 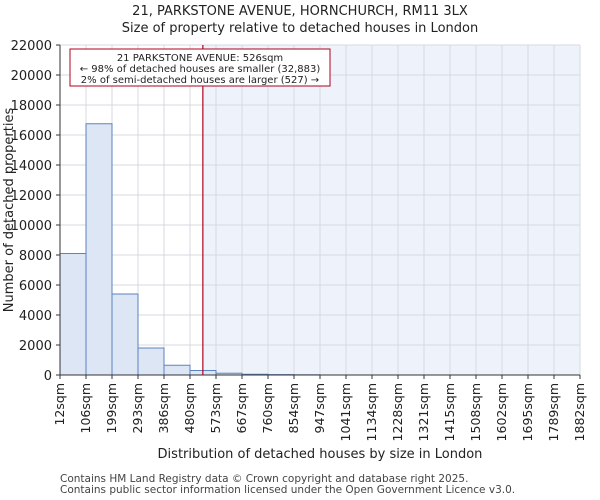 What do you see at coordinates (31, 166) in the screenshot?
I see `y-tick-label: 14000` at bounding box center [31, 166].